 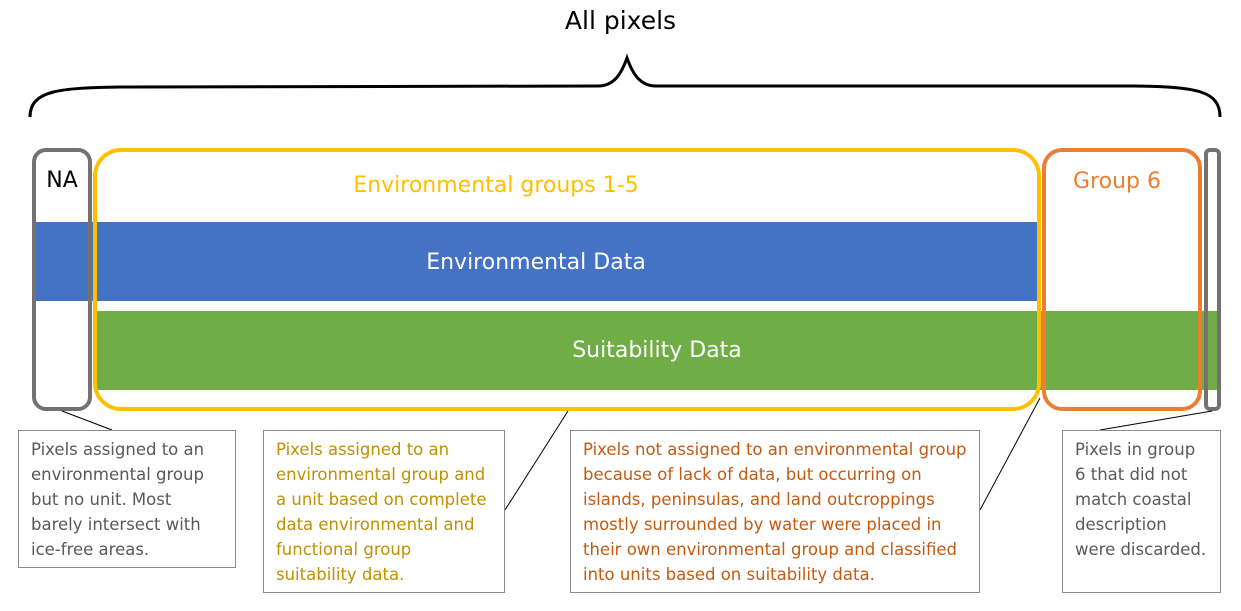 I want to click on group6-box, so click(x=1122, y=279).